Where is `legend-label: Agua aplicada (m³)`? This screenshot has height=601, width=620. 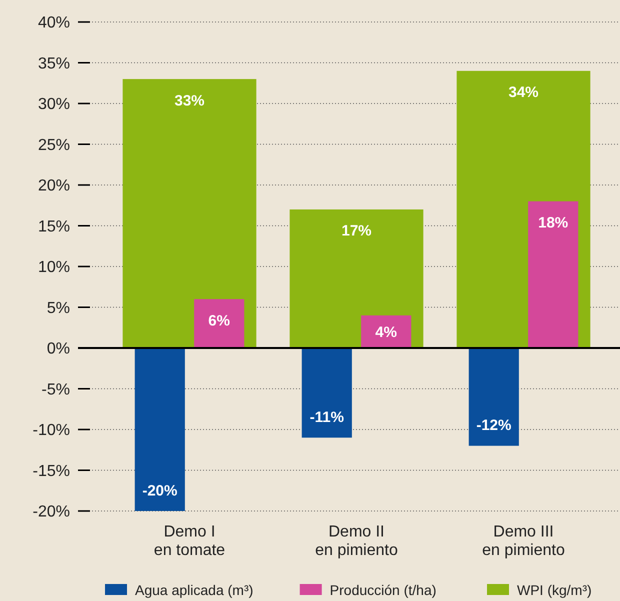
legend-label: Agua aplicada (m³) is located at coordinates (194, 590).